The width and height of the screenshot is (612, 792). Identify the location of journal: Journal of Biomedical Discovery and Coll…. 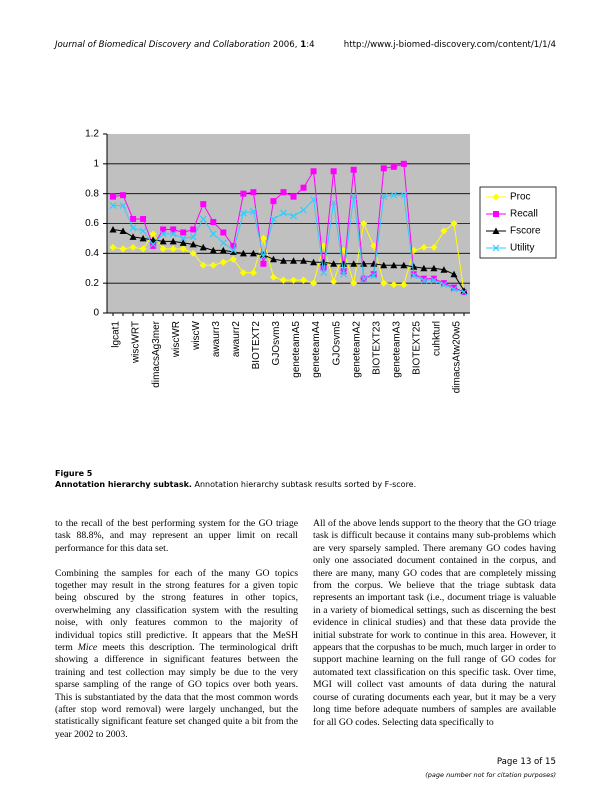
(163, 45).